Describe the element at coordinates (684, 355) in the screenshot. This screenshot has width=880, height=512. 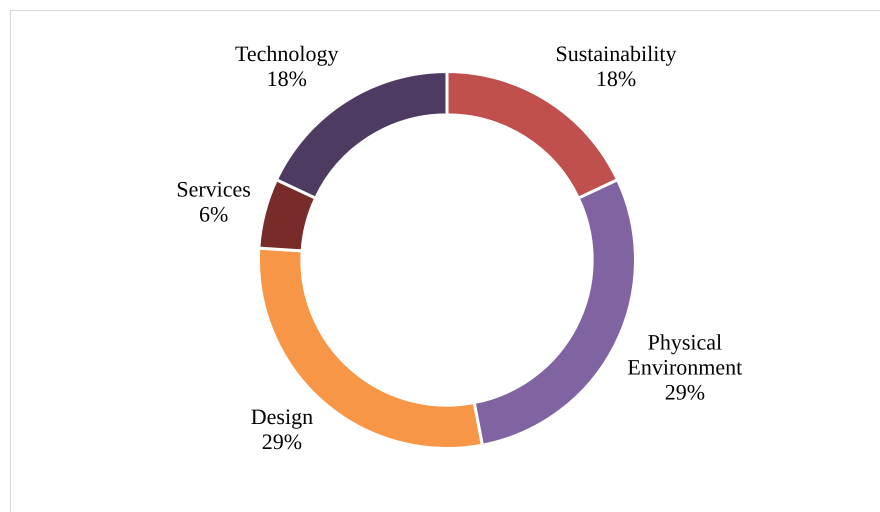
I see `slice-label: Physical Environment` at that location.